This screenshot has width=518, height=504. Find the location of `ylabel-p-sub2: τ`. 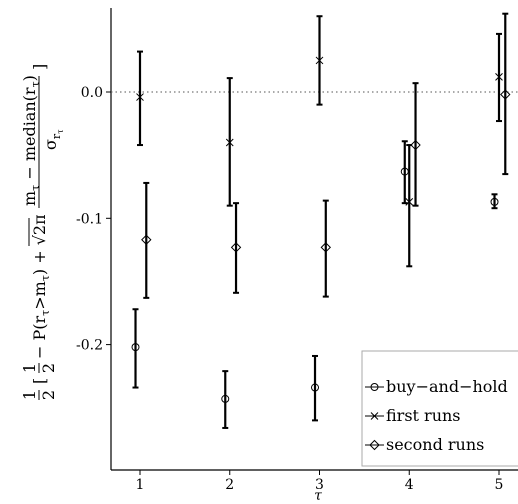

ylabel-p-sub2: τ is located at coordinates (45, 278).